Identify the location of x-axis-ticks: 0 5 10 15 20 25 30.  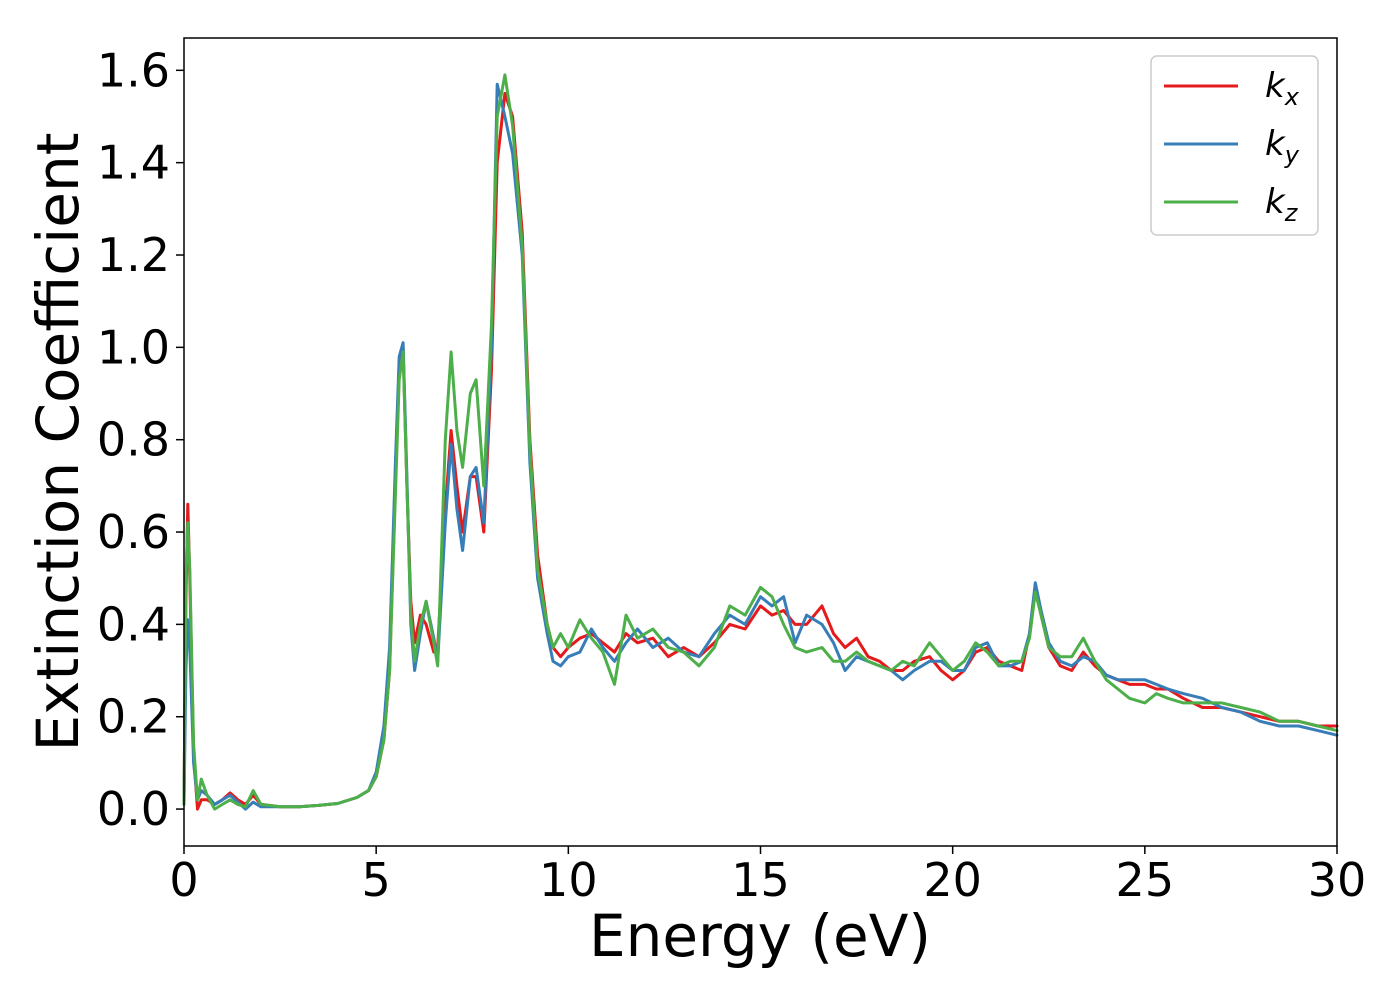
(767, 876).